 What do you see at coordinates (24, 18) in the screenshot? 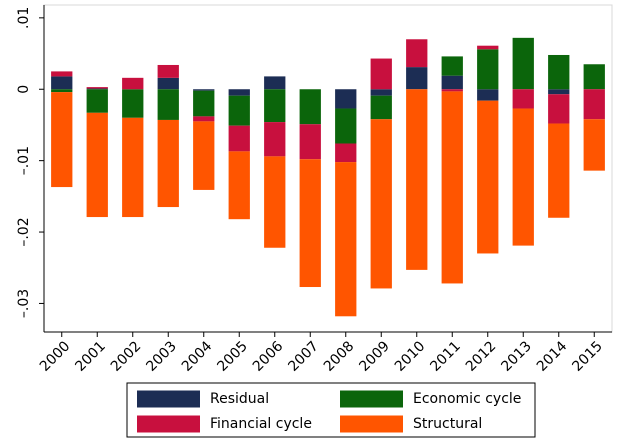
I see `y-tick-label: .01` at bounding box center [24, 18].